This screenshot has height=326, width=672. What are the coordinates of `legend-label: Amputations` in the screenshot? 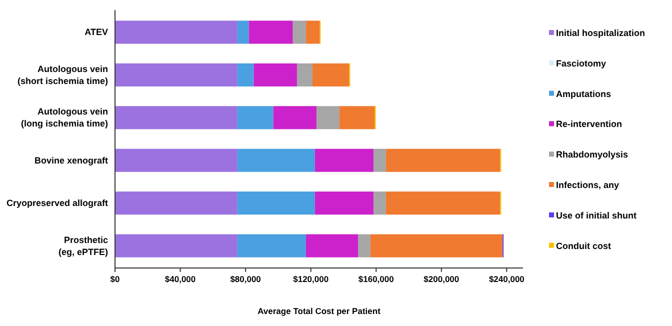 It's located at (583, 93).